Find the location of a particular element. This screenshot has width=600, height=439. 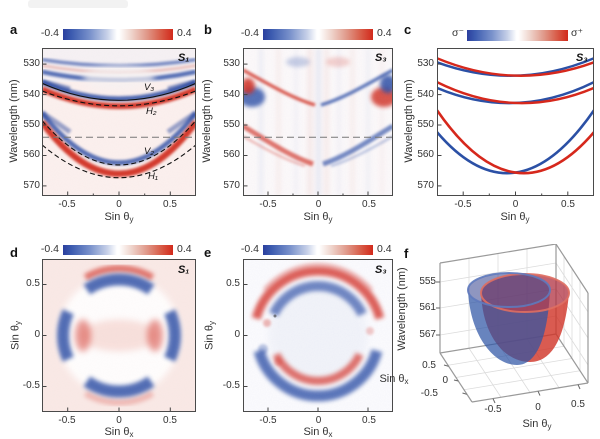

panel-c-ytick: 530 is located at coordinates (425, 63).